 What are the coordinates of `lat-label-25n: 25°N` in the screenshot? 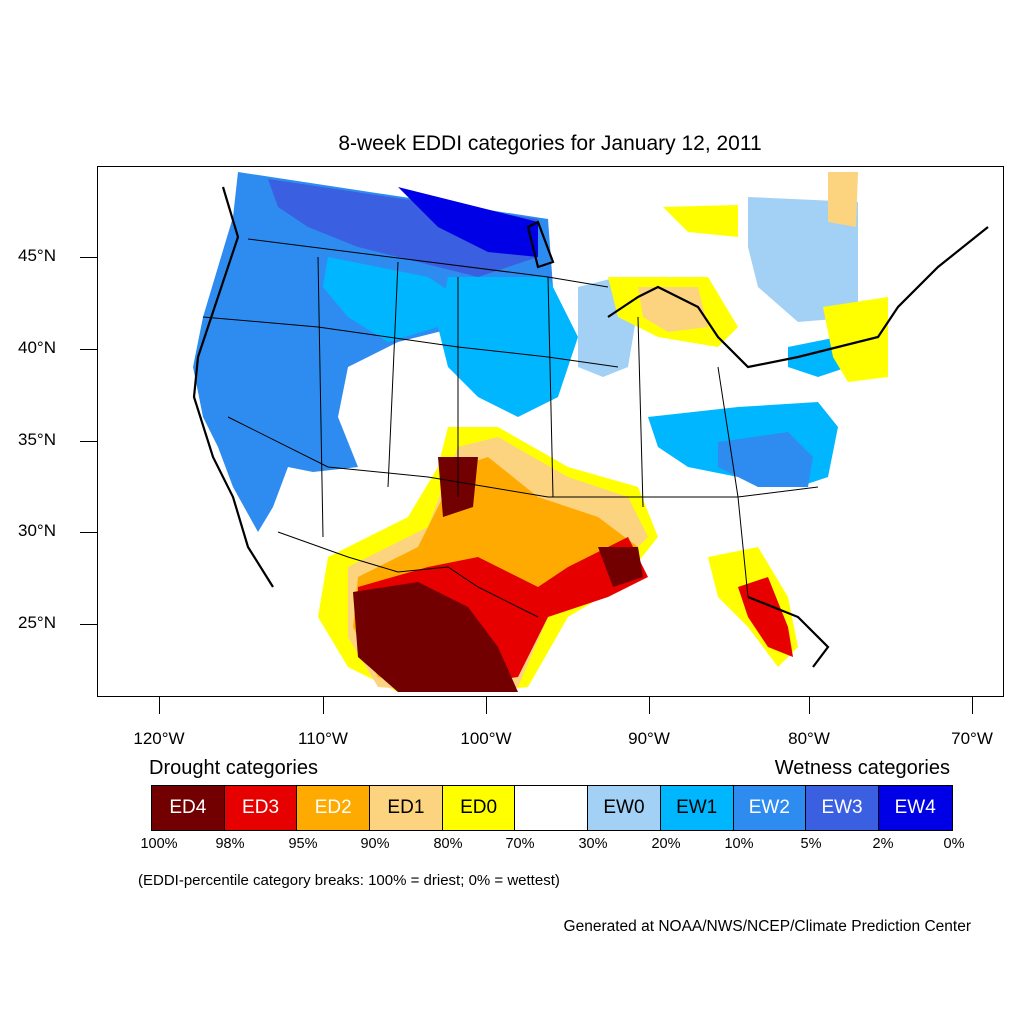 It's located at (37, 622).